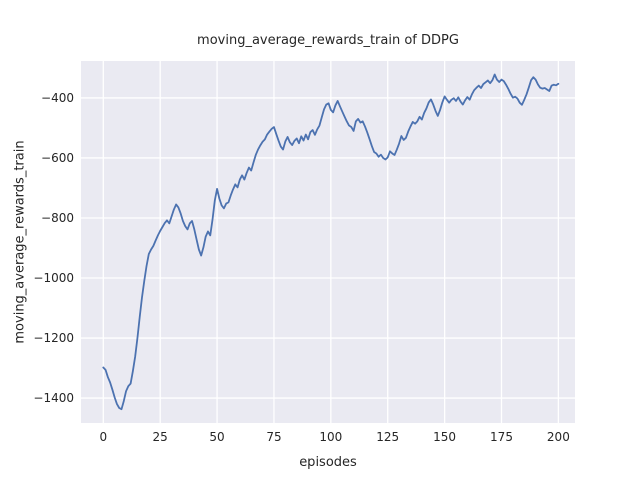  Describe the element at coordinates (445, 437) in the screenshot. I see `x-tick-label: 150` at that location.